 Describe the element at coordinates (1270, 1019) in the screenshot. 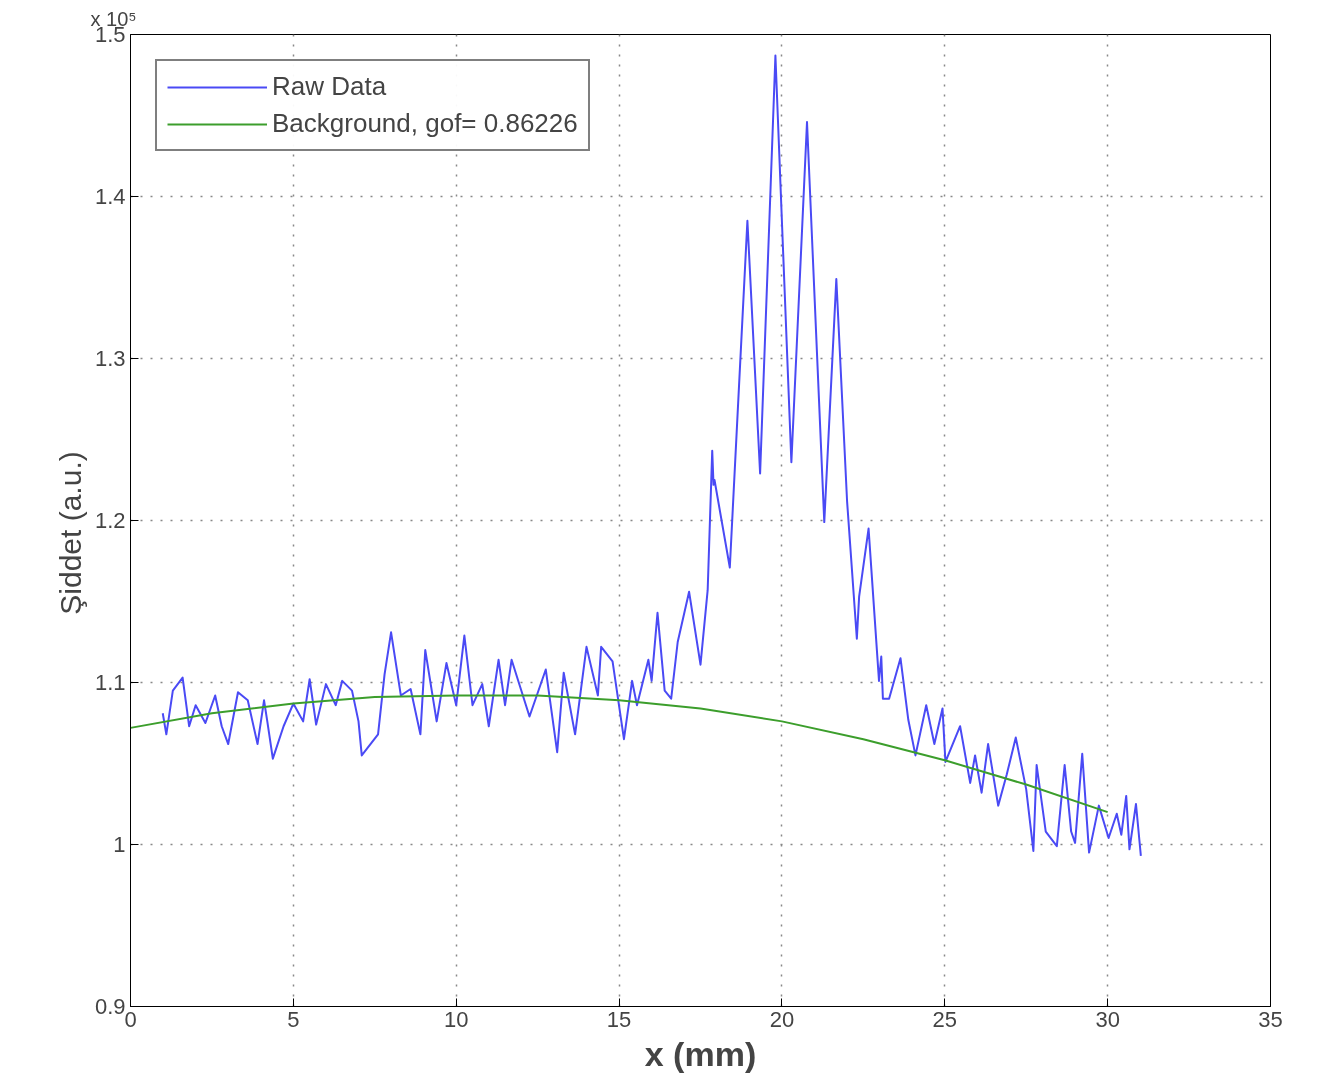

I see `x-tick-label: 35` at that location.